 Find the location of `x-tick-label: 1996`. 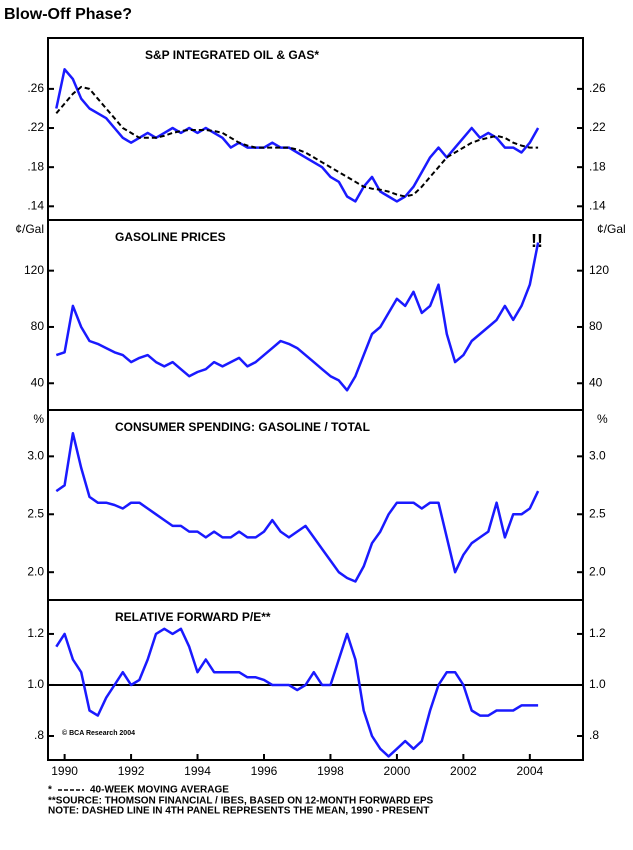

x-tick-label: 1996 is located at coordinates (264, 771).